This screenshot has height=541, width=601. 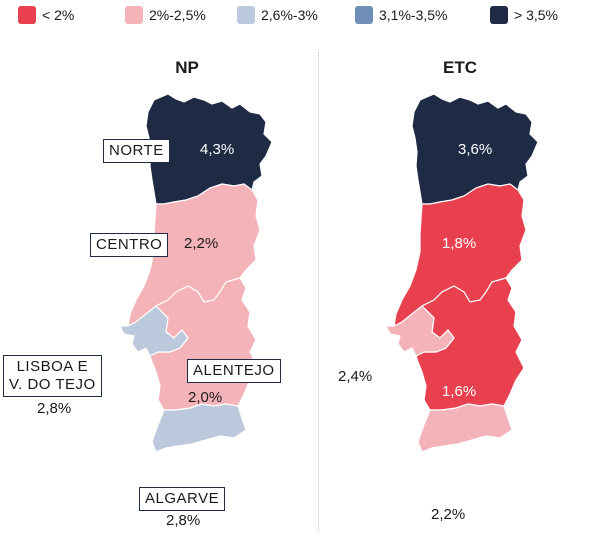 What do you see at coordinates (289, 15) in the screenshot?
I see `legend-label: 2,6%-3%` at bounding box center [289, 15].